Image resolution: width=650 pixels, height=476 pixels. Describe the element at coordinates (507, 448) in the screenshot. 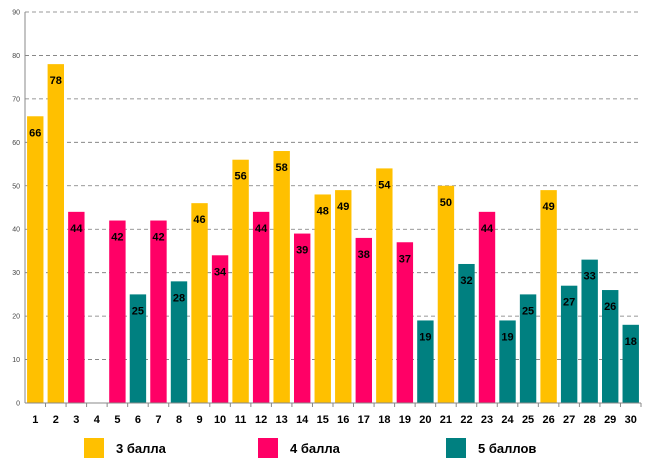

I see `legend-label-5: 5 баллов` at that location.